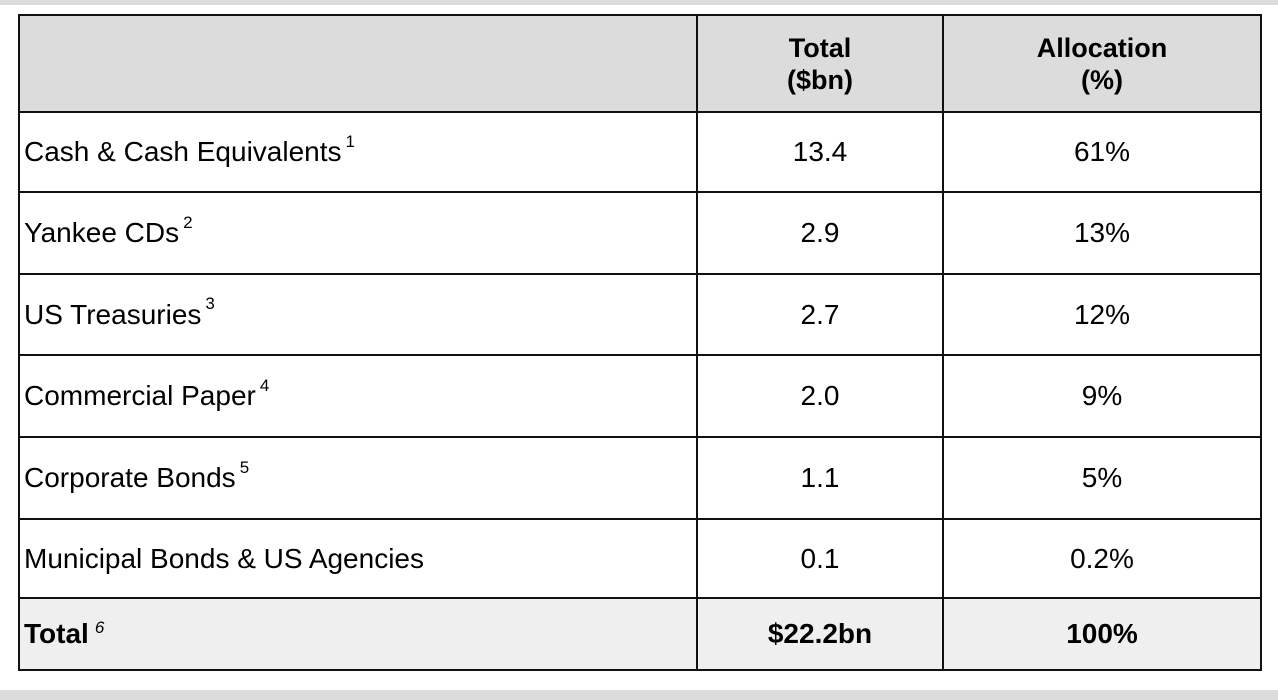 The image size is (1278, 700). I want to click on table-row: Cash & Cash Equivalents 1 13.4 61%, so click(640, 152).